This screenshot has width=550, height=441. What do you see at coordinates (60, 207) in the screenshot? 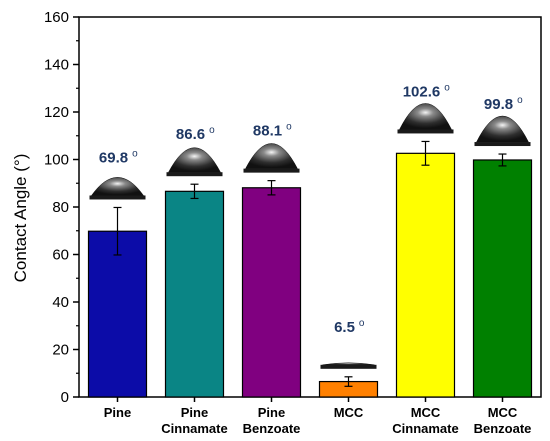
I see `y-tick-label: 80` at bounding box center [60, 207].